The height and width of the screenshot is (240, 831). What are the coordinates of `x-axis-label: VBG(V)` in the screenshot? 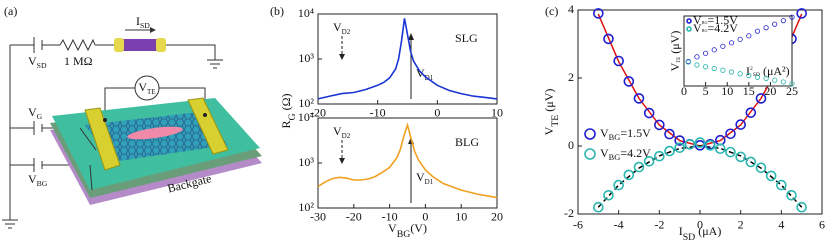 It's located at (407, 230).